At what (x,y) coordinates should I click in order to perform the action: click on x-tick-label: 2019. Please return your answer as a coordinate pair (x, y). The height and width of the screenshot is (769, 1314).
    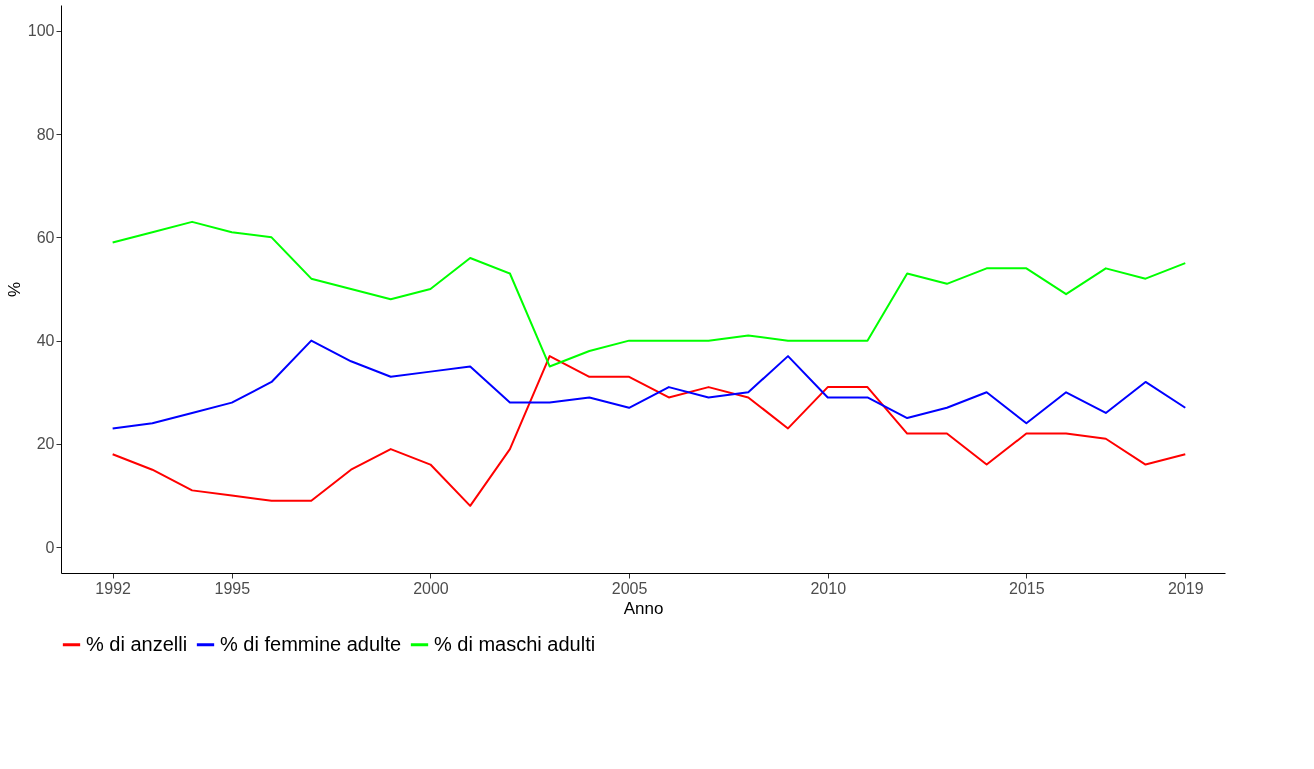
    Looking at the image, I should click on (1185, 588).